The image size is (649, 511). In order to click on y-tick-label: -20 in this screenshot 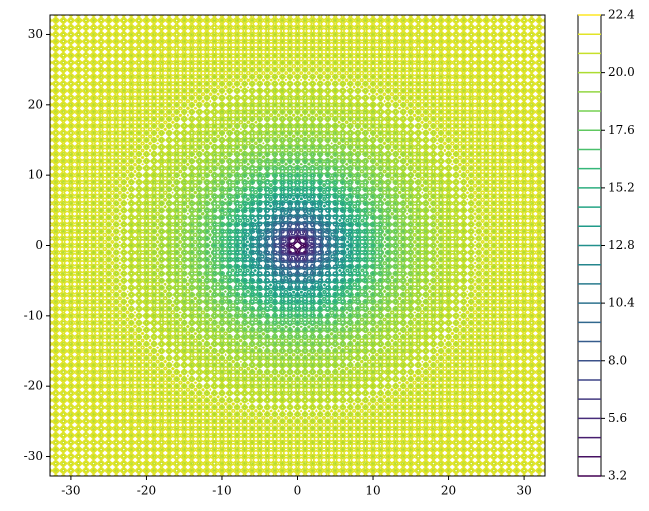, I will do `click(33, 386)`.